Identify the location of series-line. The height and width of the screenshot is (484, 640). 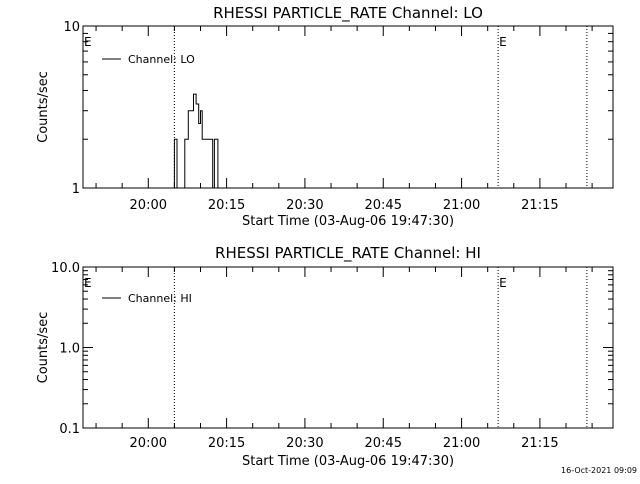
(196, 141).